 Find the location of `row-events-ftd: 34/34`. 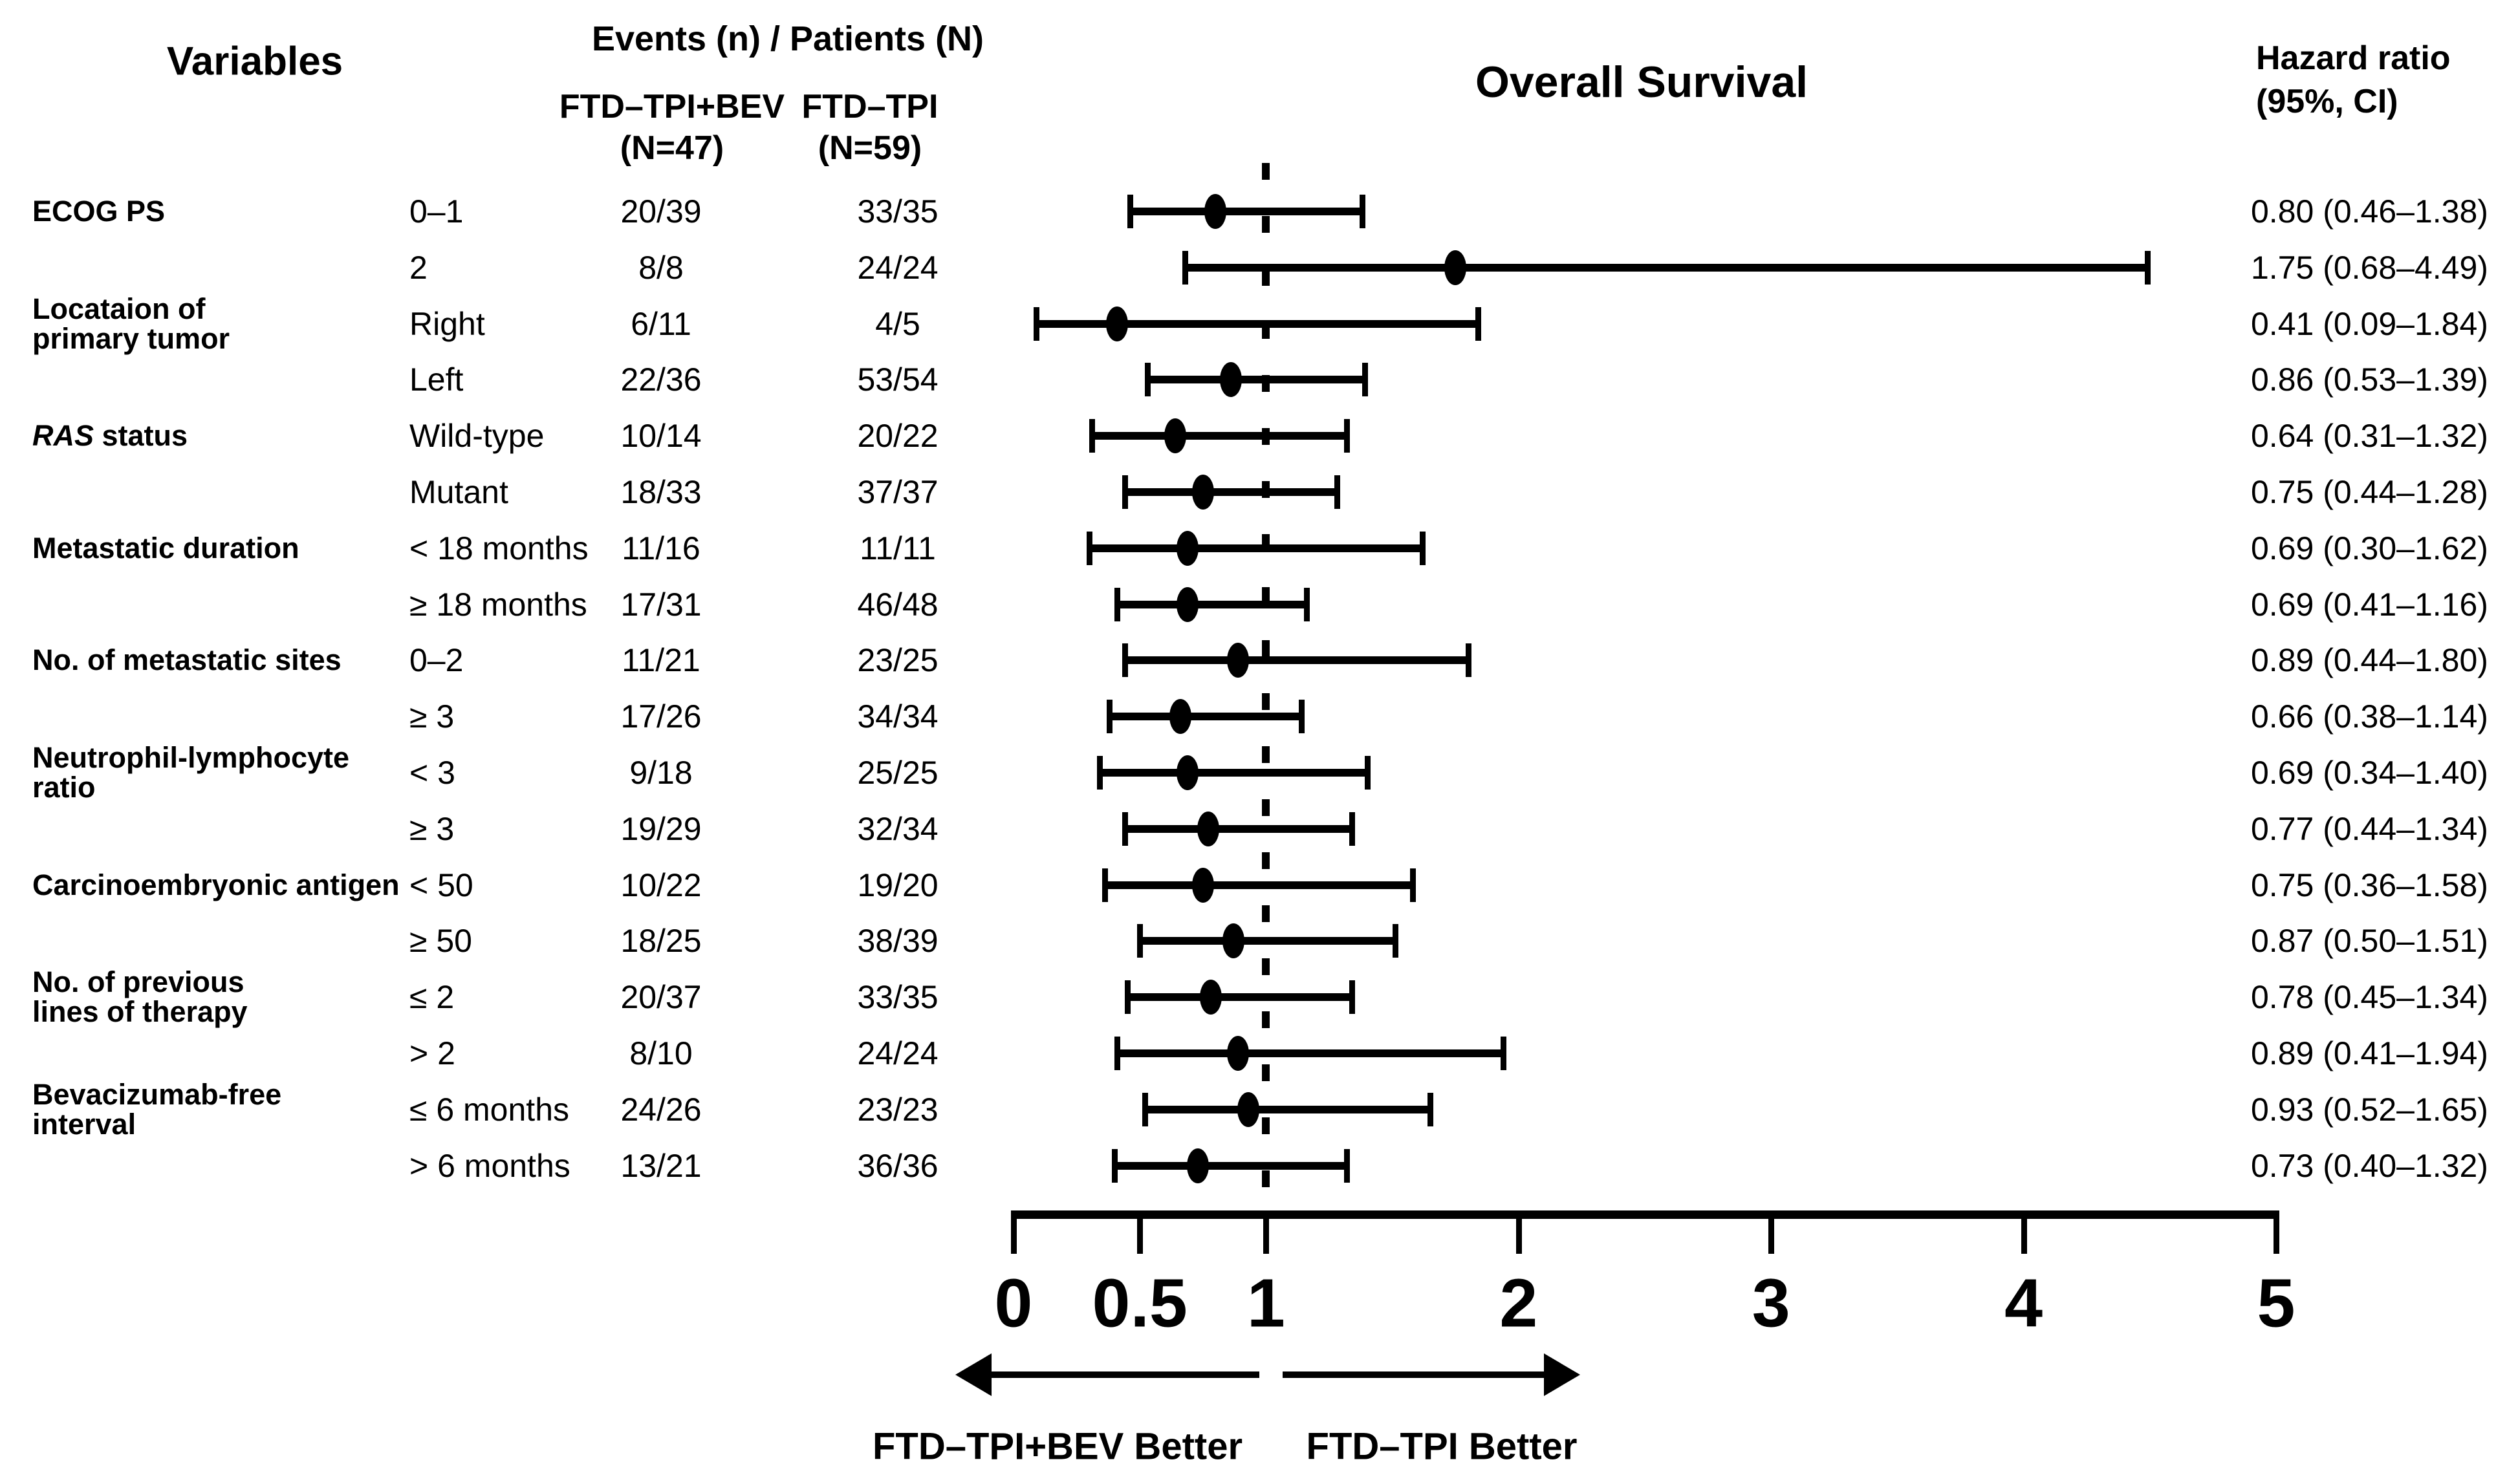

row-events-ftd: 34/34 is located at coordinates (898, 716).